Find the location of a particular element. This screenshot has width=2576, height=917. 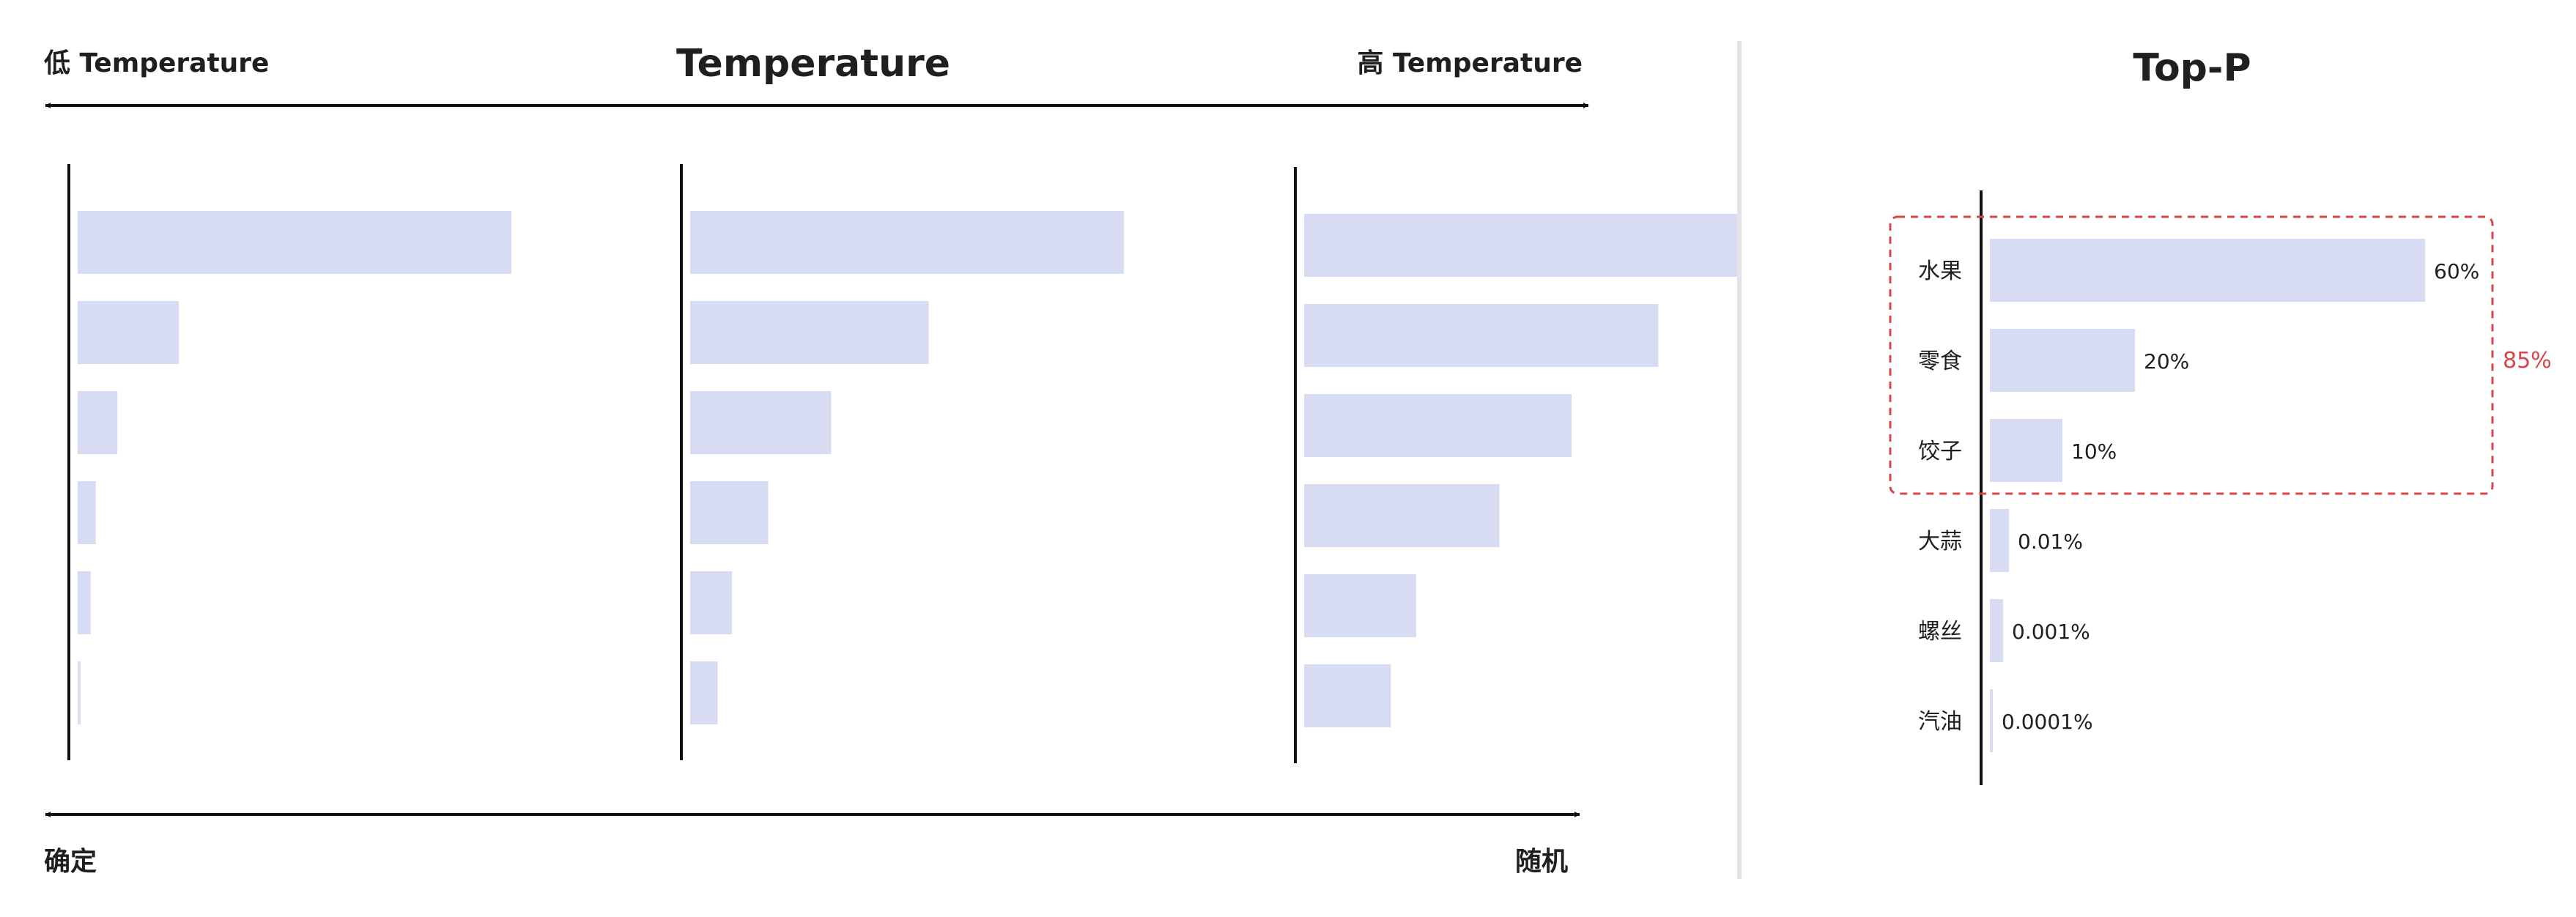

category-label: 螺丝 is located at coordinates (1940, 632).